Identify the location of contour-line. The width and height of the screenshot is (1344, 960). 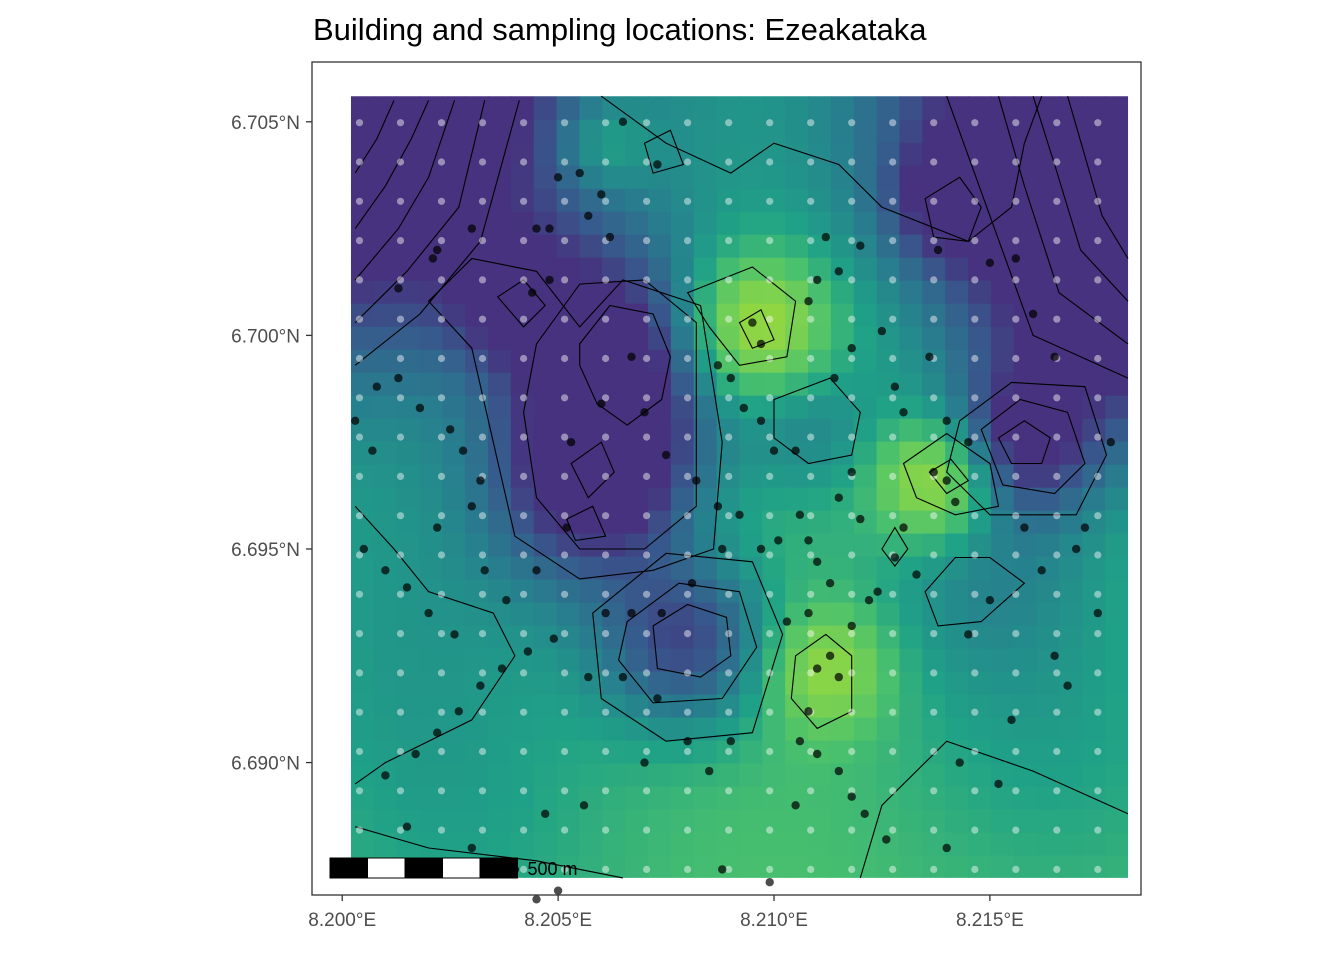
(610, 414).